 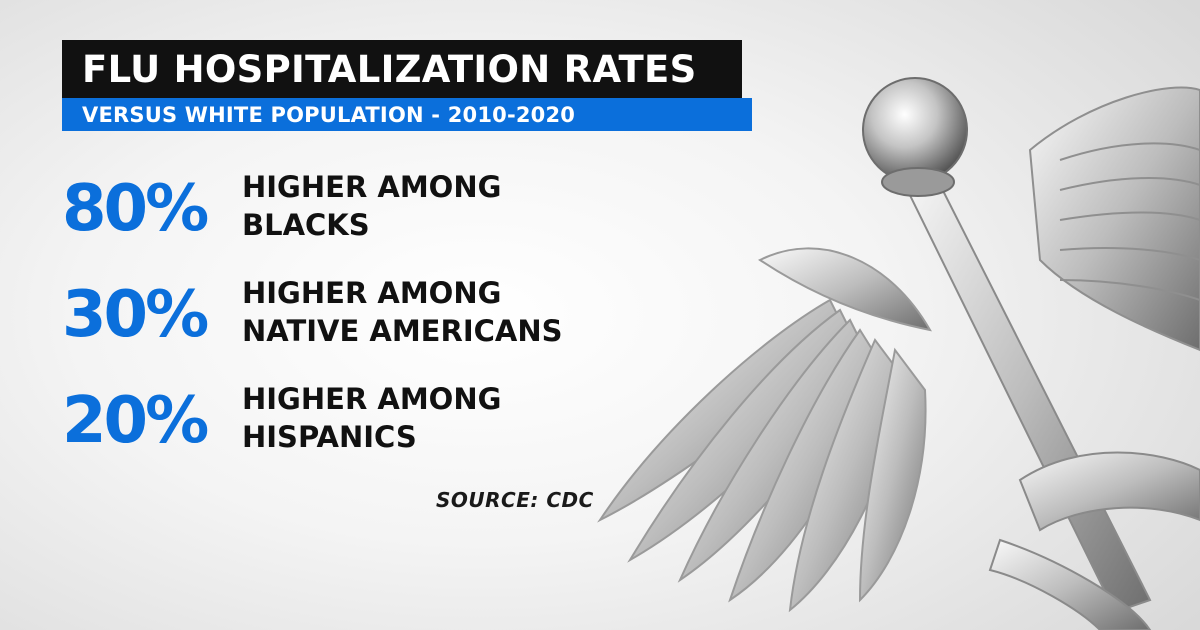 What do you see at coordinates (371, 206) in the screenshot?
I see `stat-description: HIGHER AMONG BLACKS` at bounding box center [371, 206].